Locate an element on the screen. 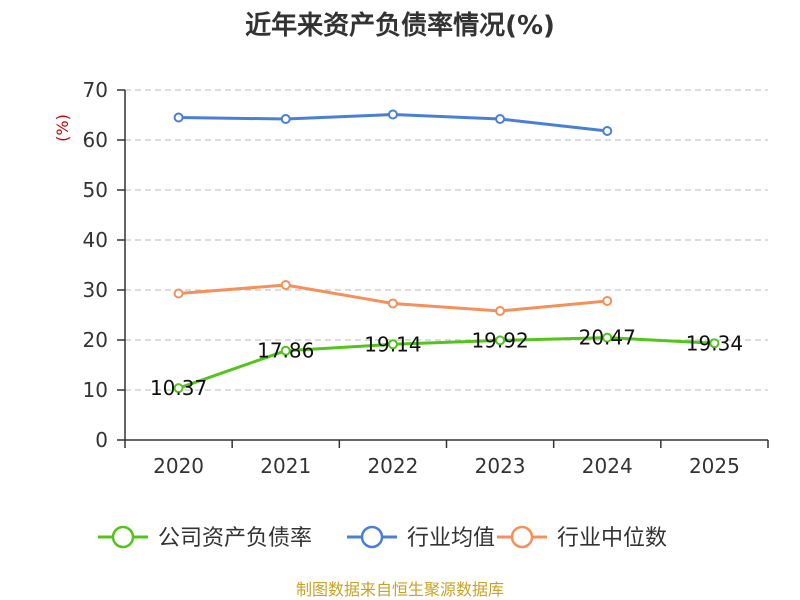  x-tick-label: 2021 is located at coordinates (285, 466).